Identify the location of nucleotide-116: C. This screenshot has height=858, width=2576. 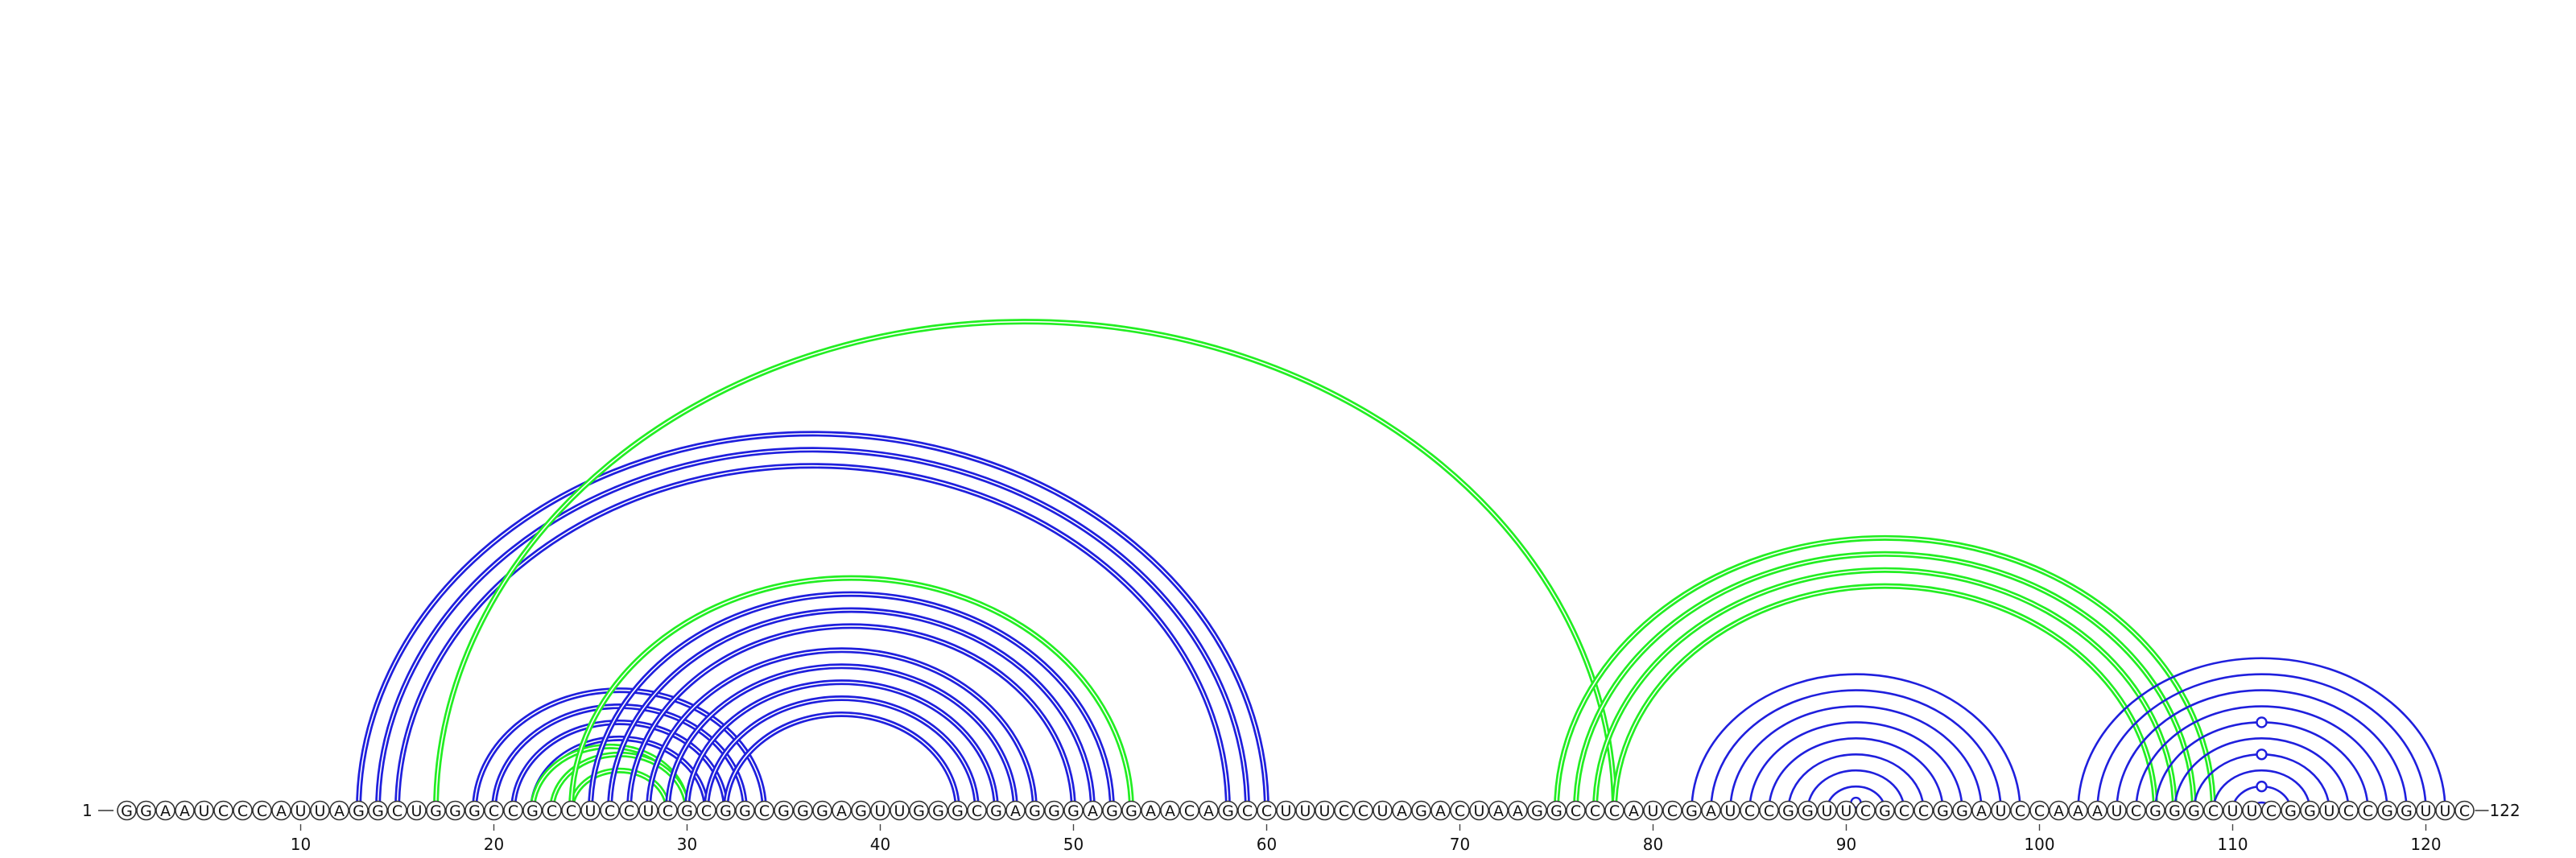
(2349, 811).